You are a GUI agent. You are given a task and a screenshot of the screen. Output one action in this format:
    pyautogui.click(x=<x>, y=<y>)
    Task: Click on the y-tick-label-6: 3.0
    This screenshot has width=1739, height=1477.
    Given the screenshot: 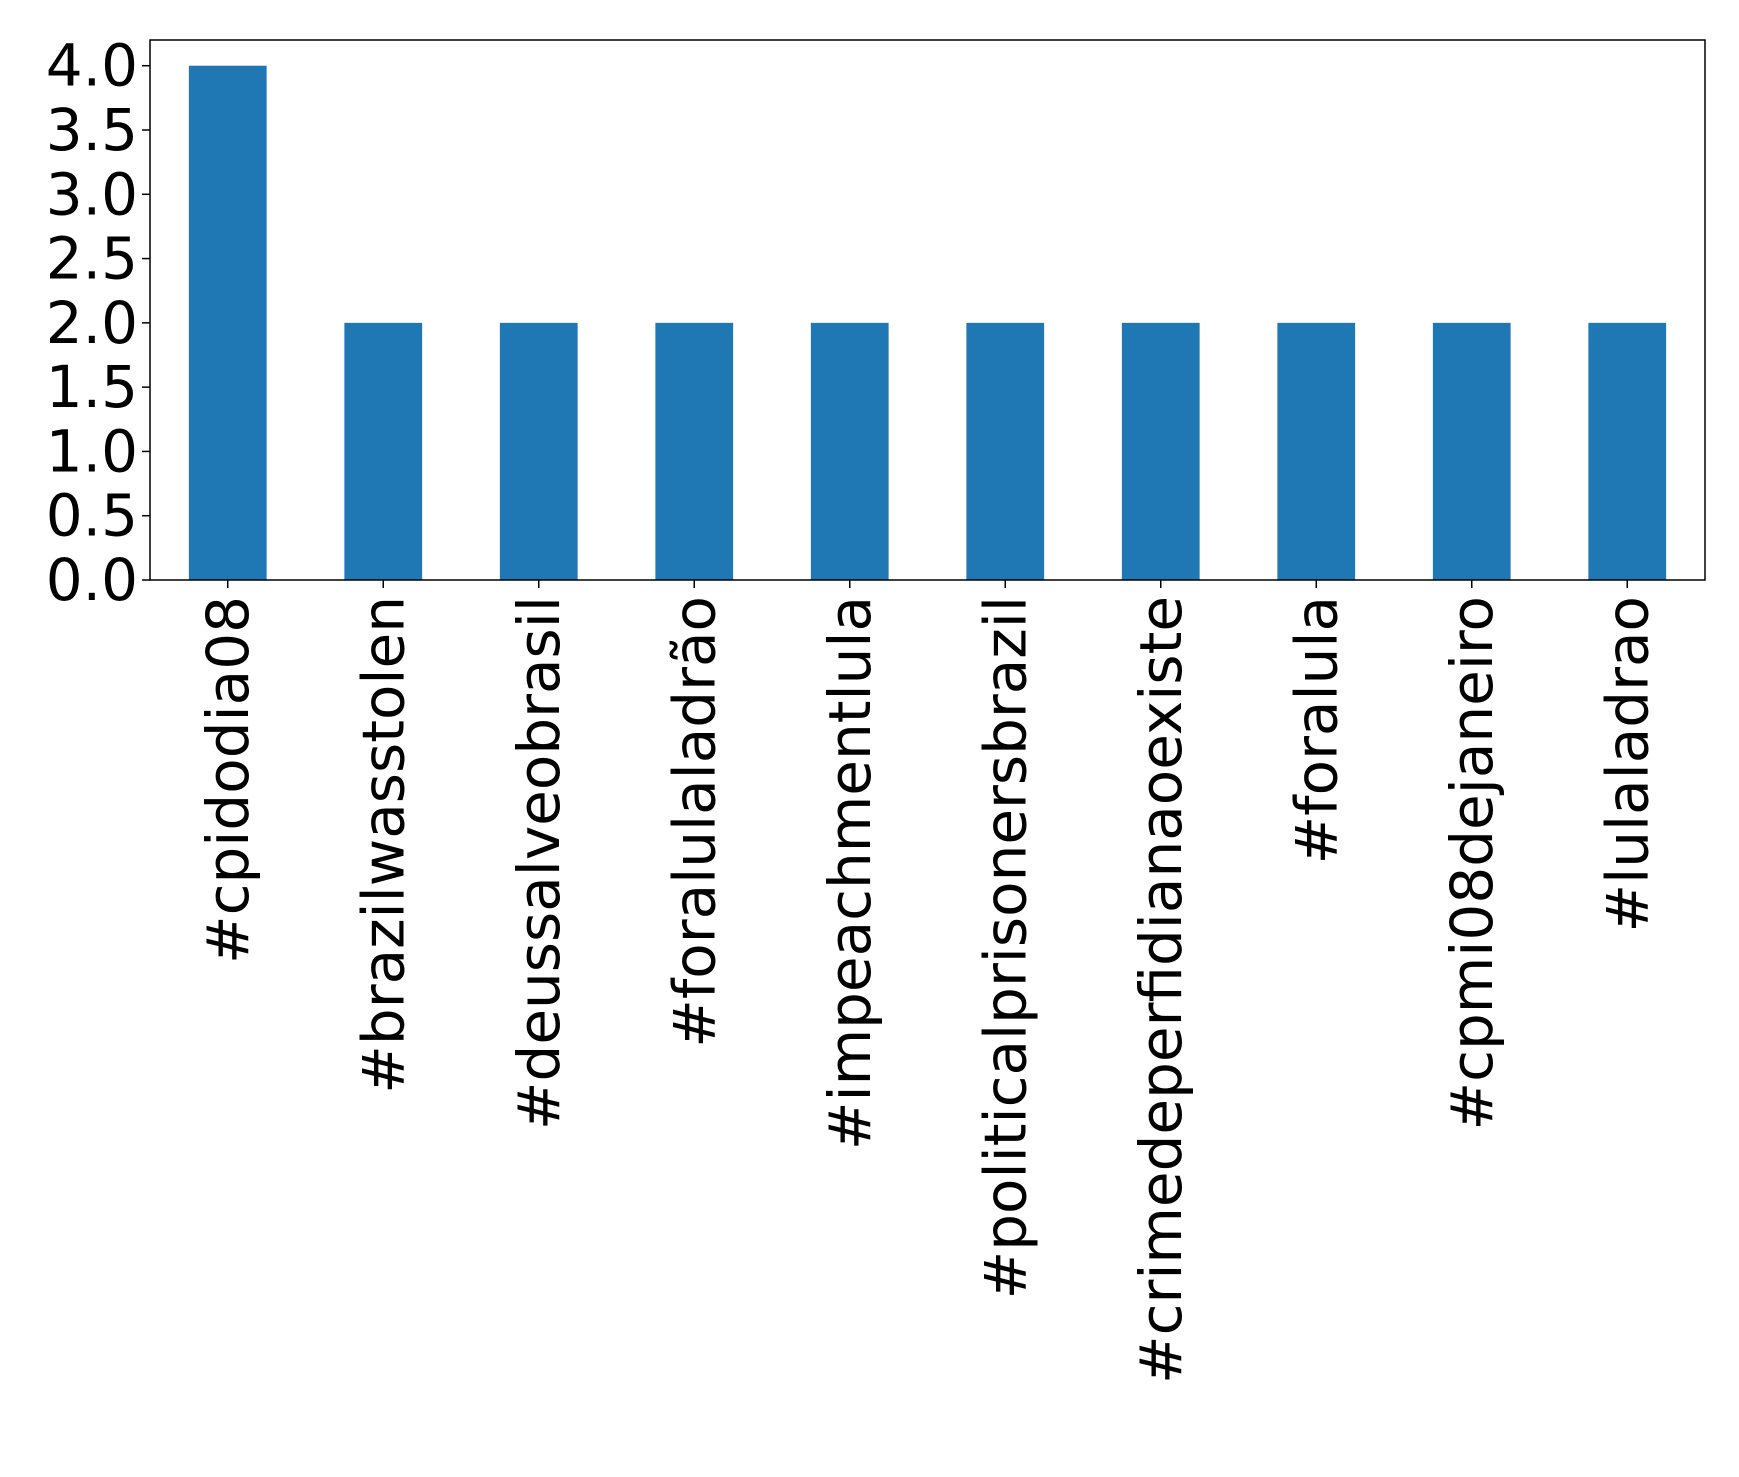 What is the action you would take?
    pyautogui.click(x=92, y=194)
    